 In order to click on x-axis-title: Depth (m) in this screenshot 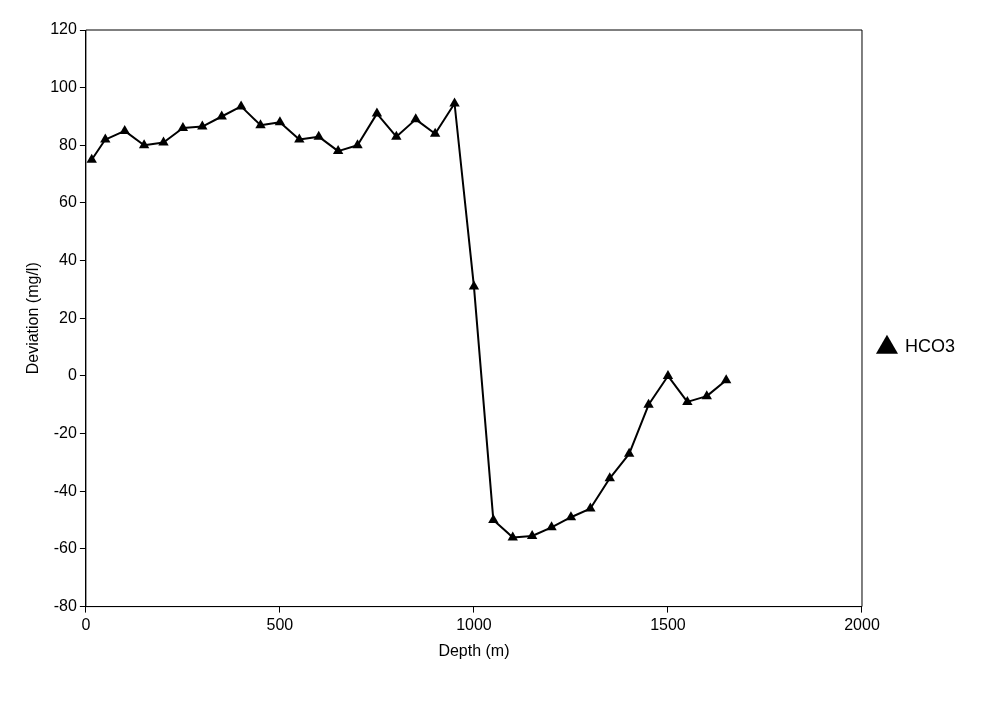, I will do `click(474, 650)`.